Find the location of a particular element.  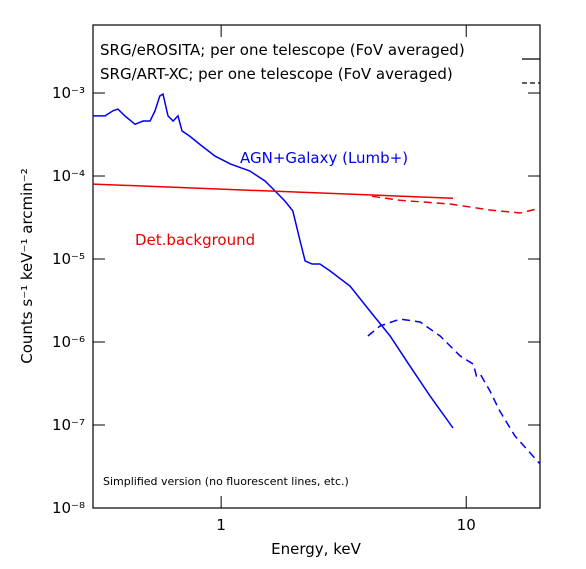

y-tick-label: 10⁻⁵ is located at coordinates (68, 259).